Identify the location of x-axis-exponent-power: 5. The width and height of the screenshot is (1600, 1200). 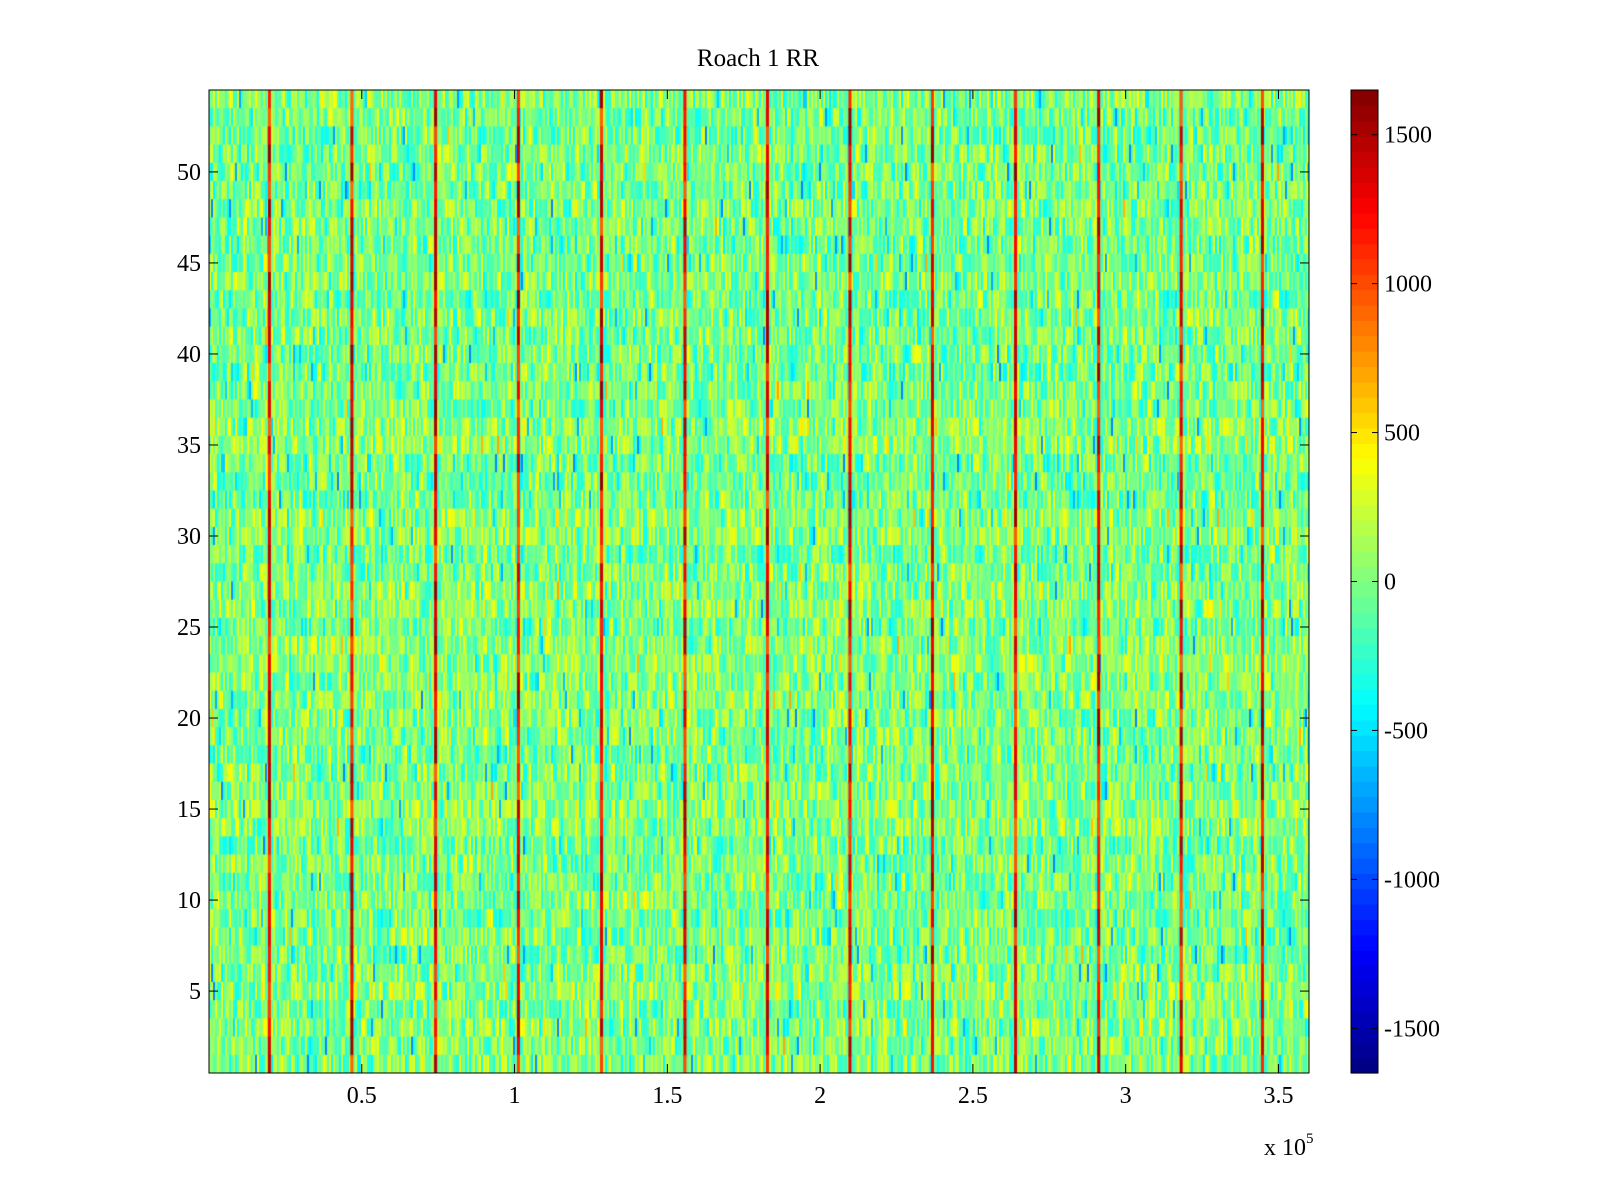
(1310, 1139).